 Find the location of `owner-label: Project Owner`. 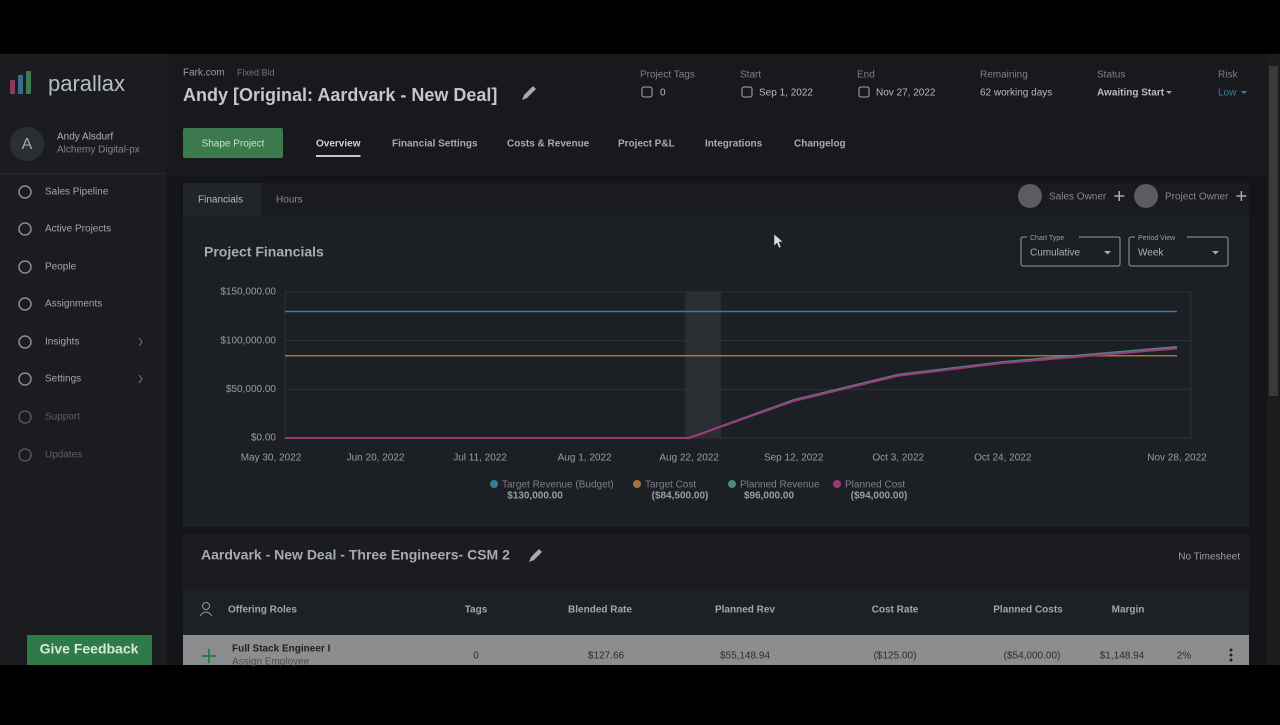

owner-label: Project Owner is located at coordinates (1197, 197).